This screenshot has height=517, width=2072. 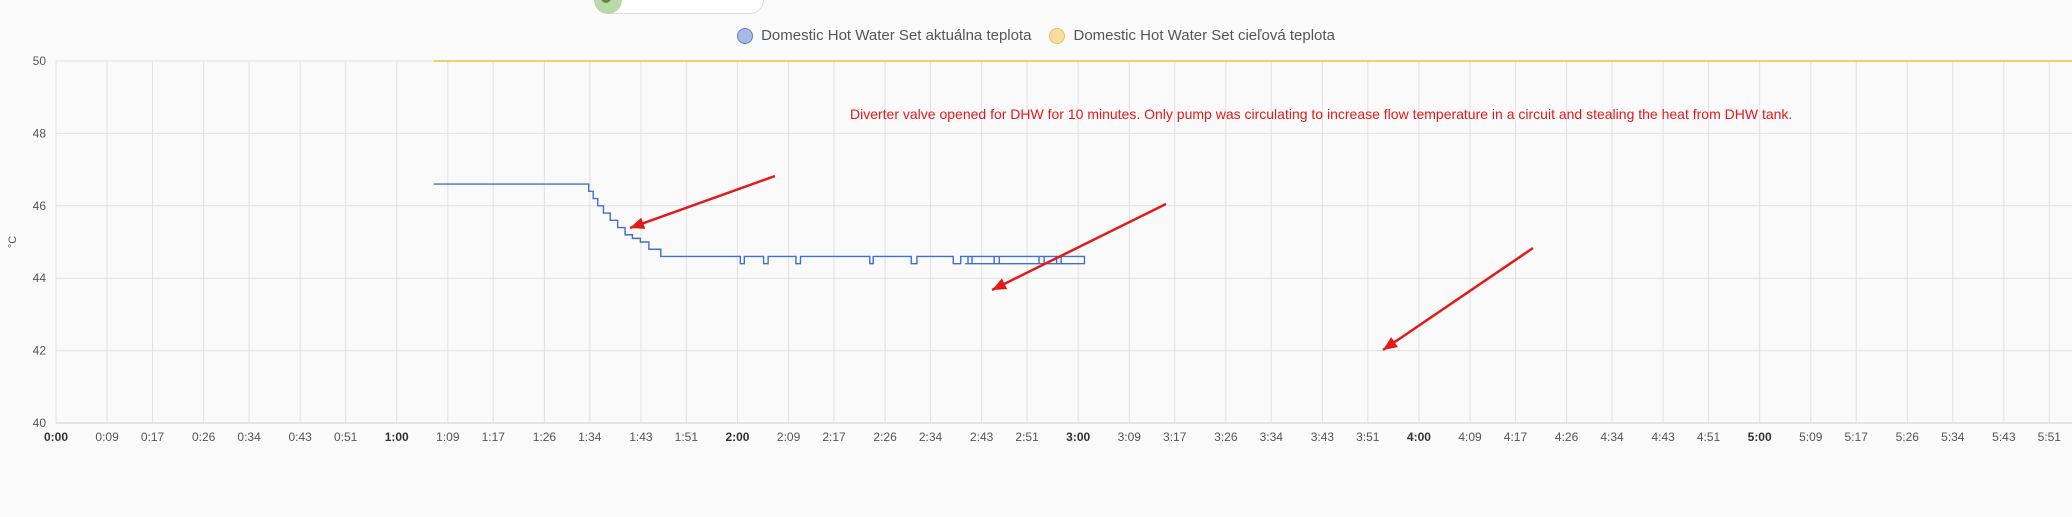 I want to click on x-tick-label: 4:09, so click(x=1470, y=437).